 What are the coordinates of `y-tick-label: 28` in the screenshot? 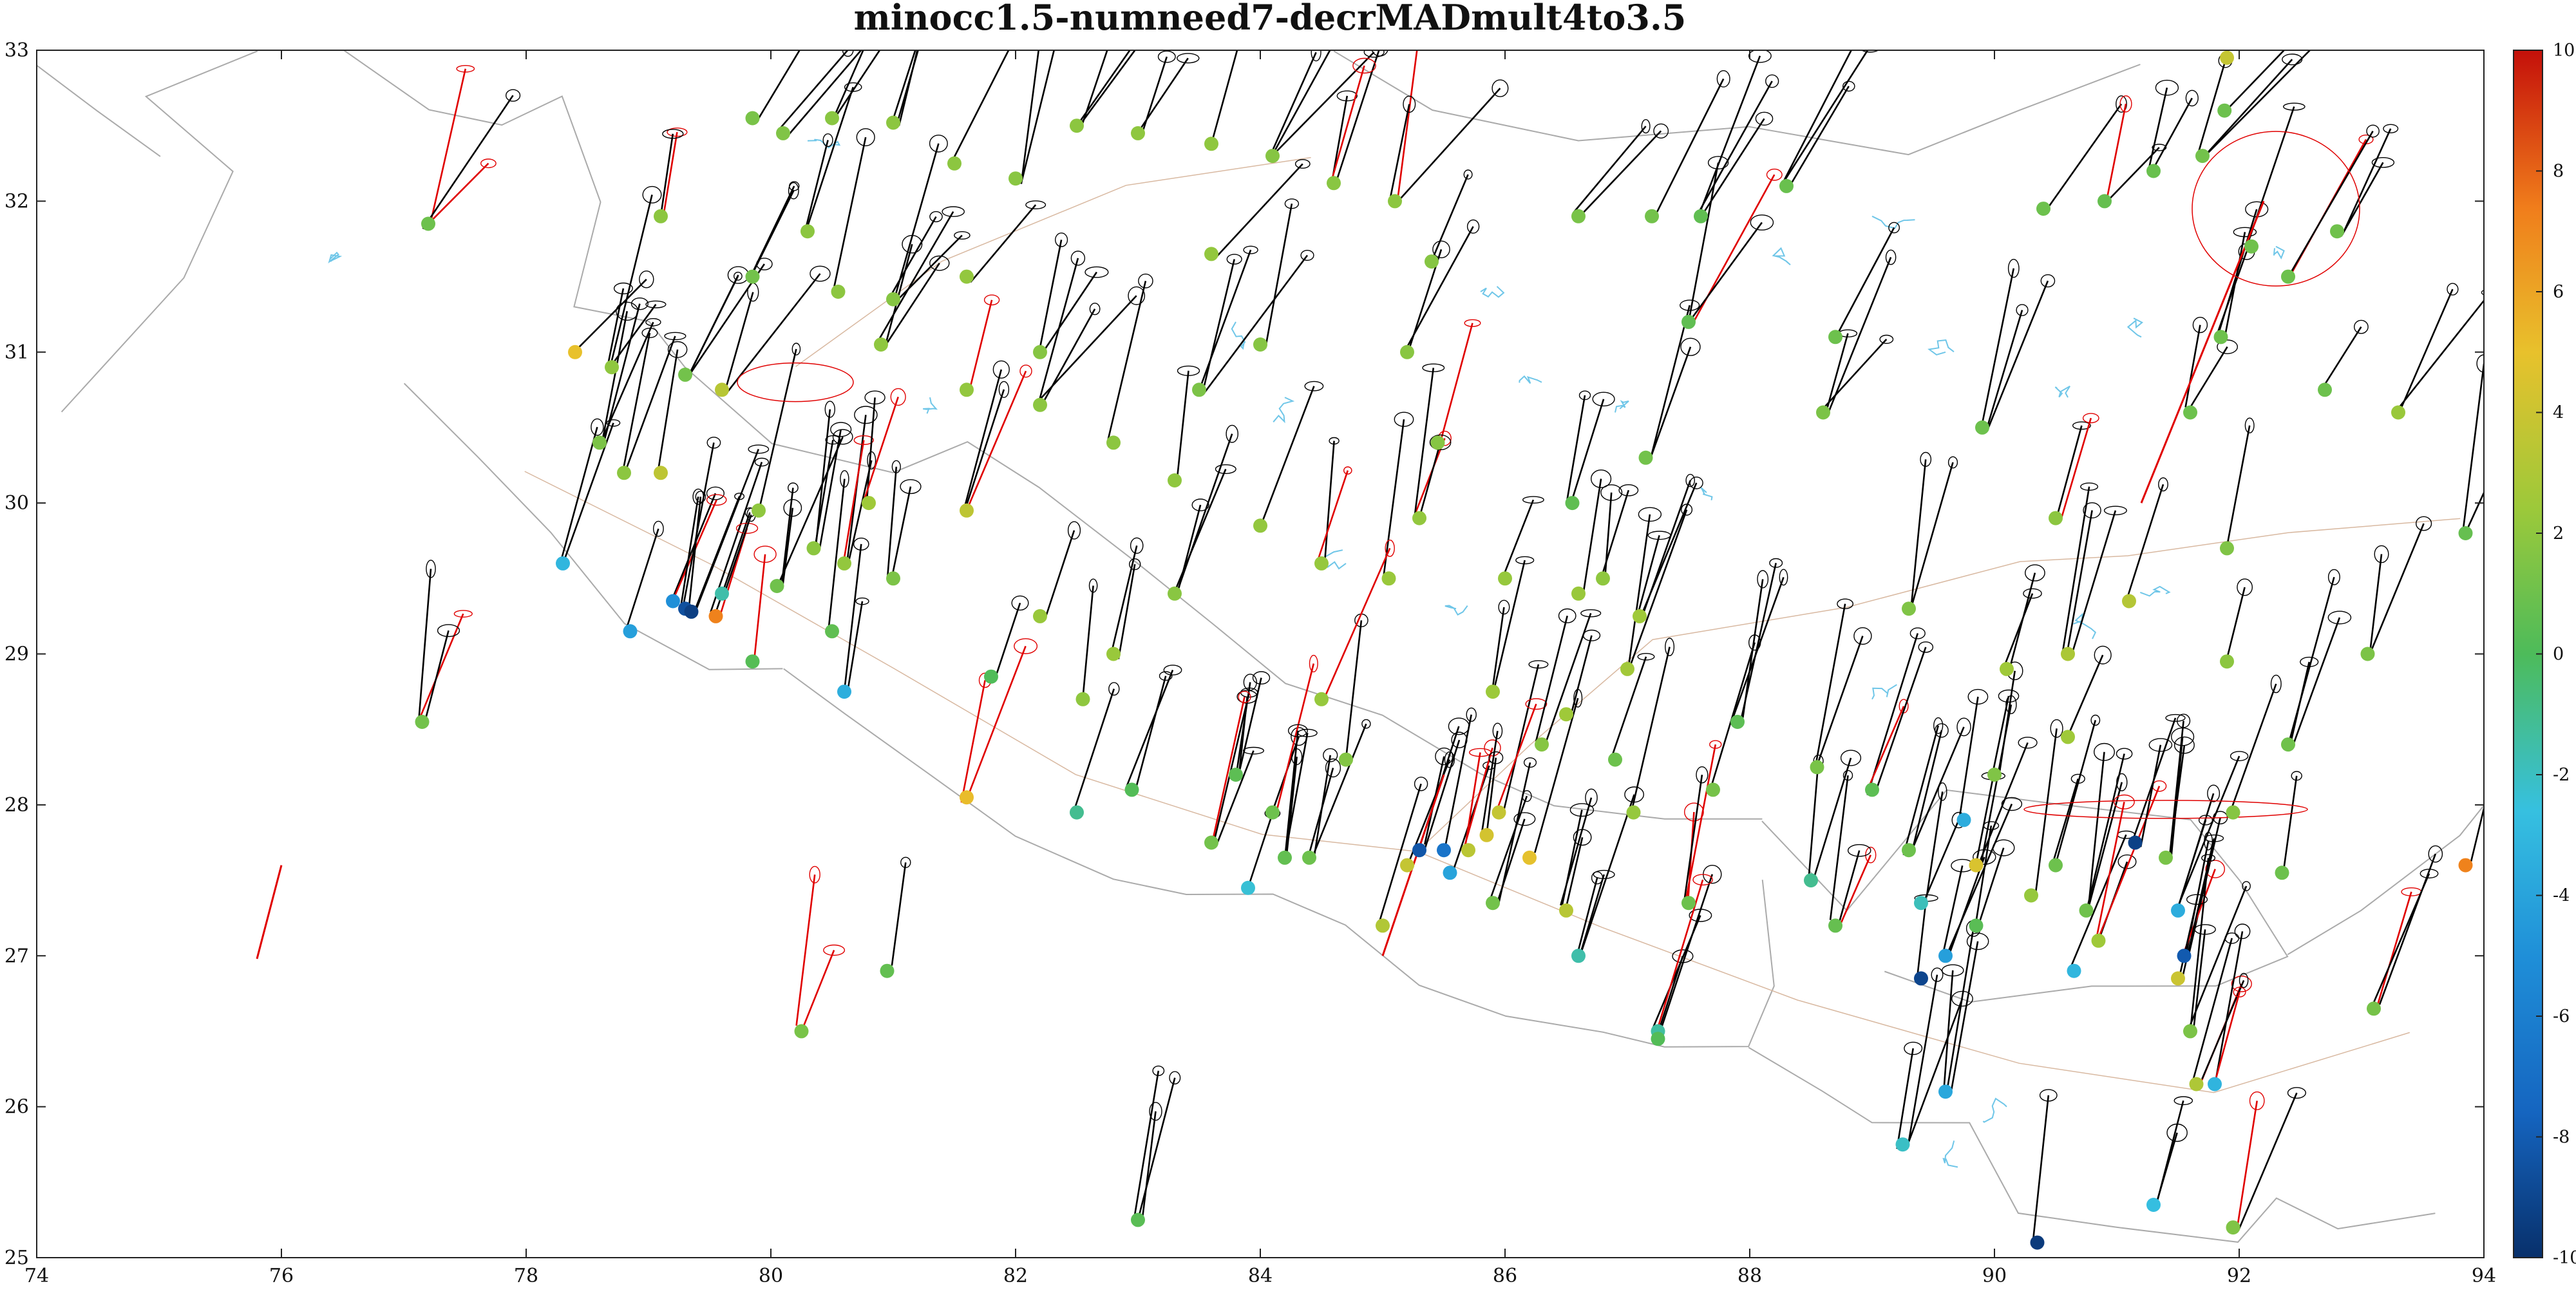 It's located at (17, 806).